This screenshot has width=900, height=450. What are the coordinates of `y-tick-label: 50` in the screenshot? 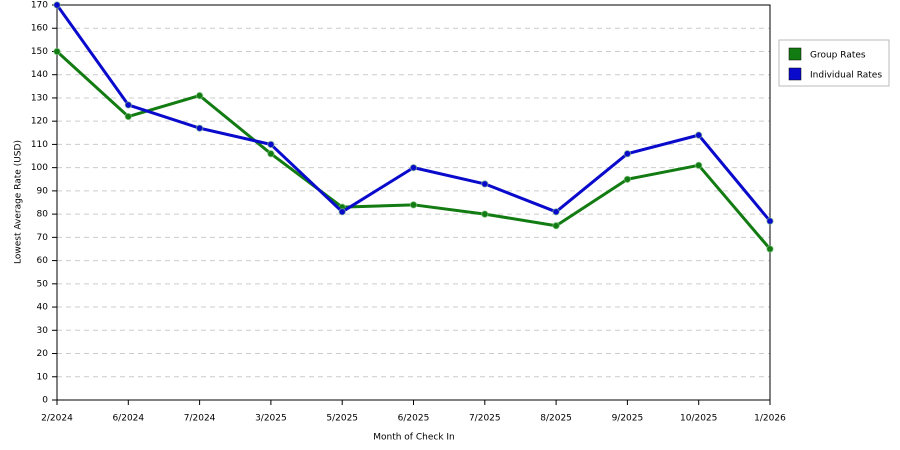 It's located at (43, 284).